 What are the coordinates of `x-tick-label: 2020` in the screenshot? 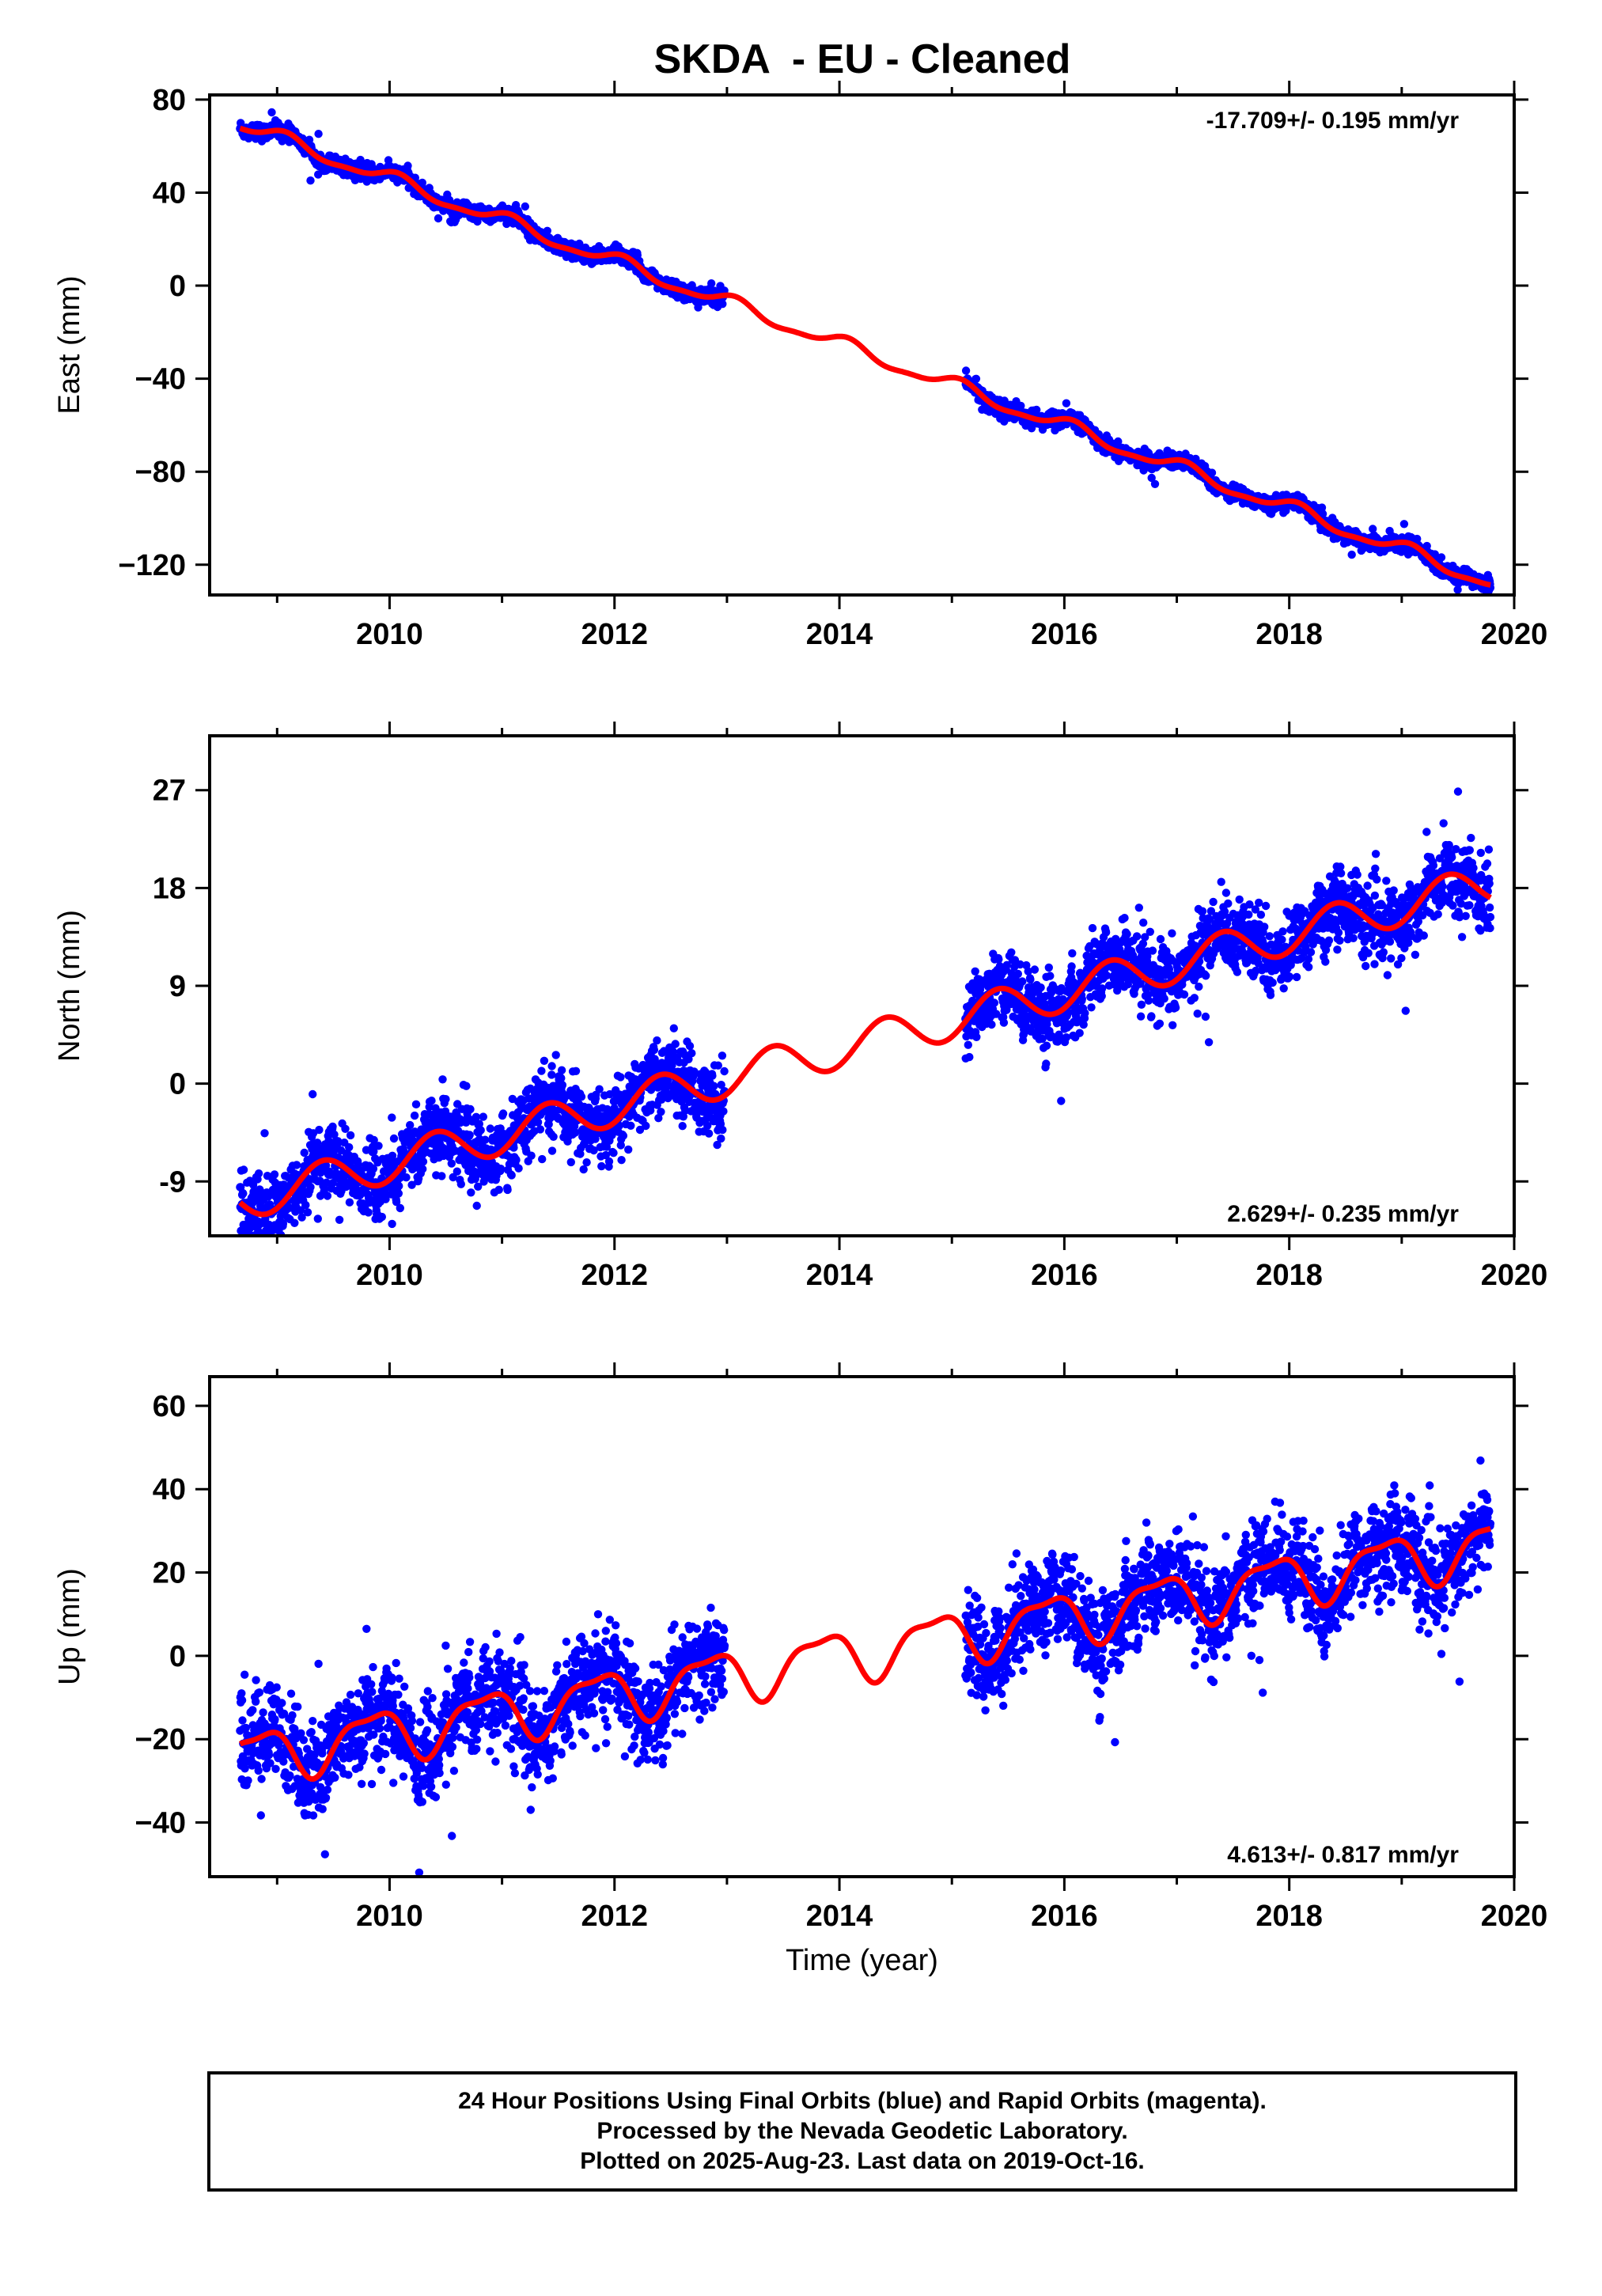 It's located at (1514, 634).